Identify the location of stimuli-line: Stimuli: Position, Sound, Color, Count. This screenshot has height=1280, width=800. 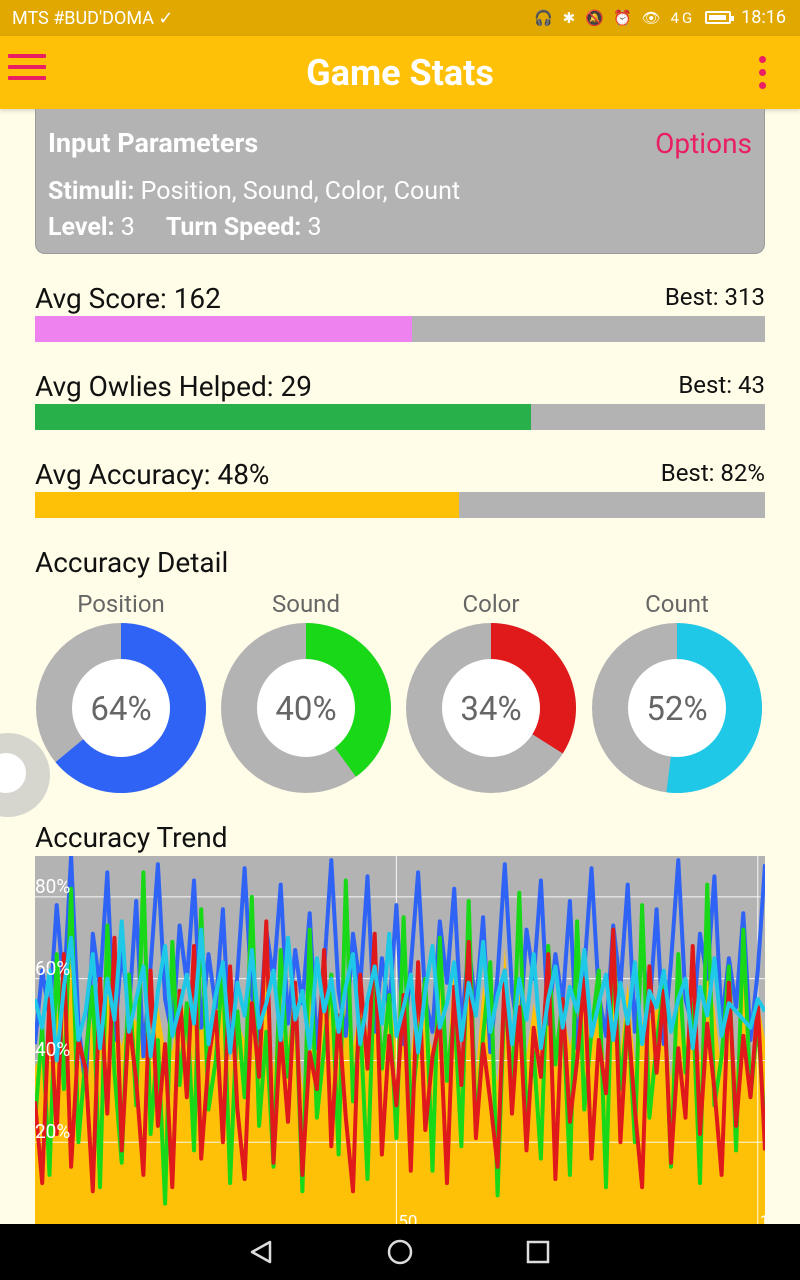
(254, 191).